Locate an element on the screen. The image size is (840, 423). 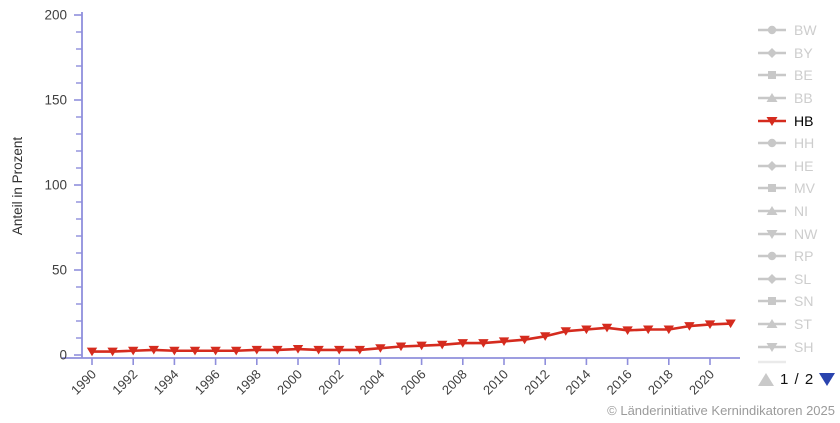
legend-pager: 1 / 2 is located at coordinates (798, 379).